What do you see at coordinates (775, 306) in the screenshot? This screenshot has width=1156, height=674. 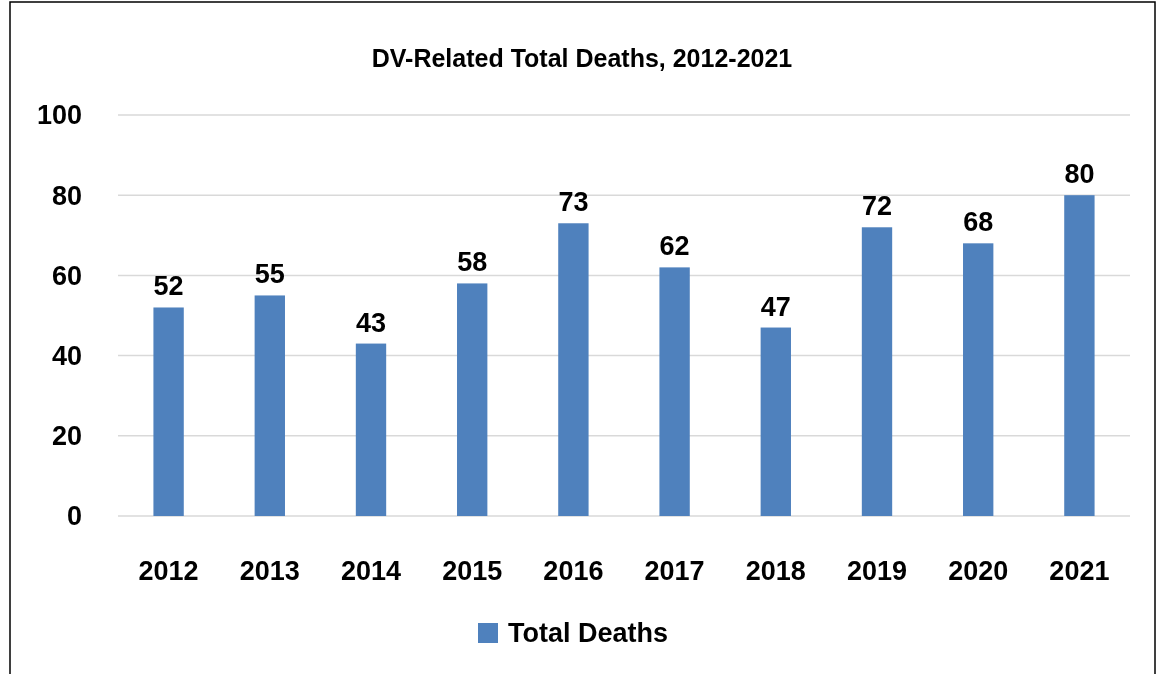 I see `data-label: 47` at bounding box center [775, 306].